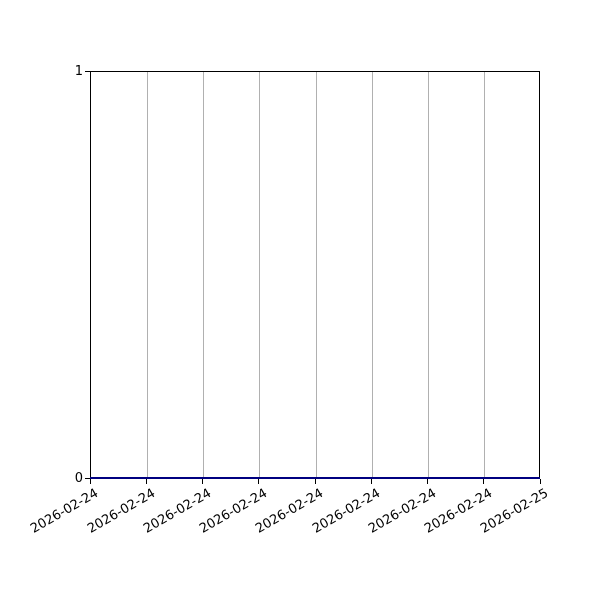 The width and height of the screenshot is (600, 600). Describe the element at coordinates (87, 478) in the screenshot. I see `y-tick-mark-bottom` at that location.